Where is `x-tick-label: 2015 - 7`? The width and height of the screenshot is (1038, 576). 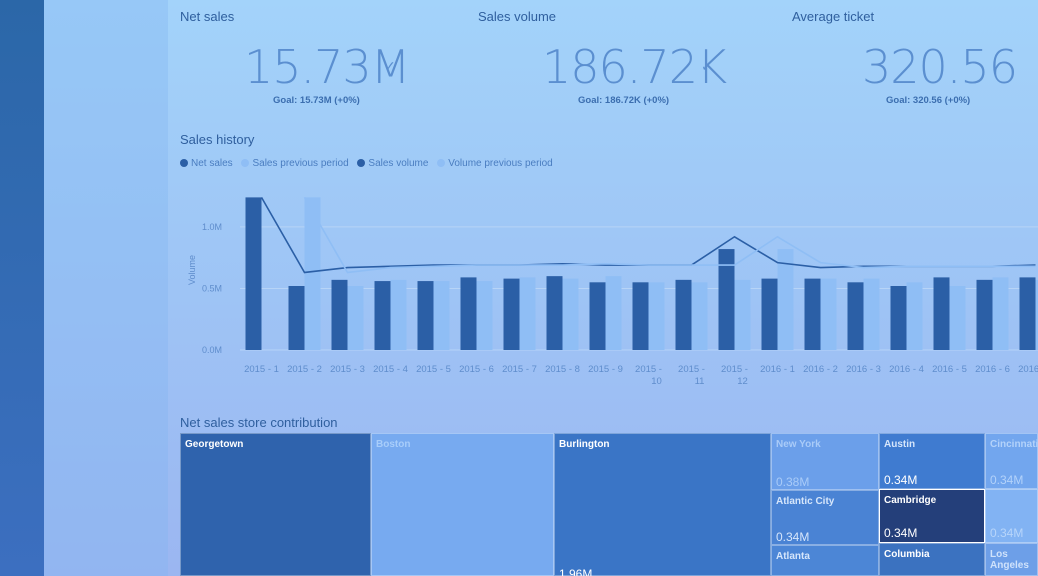
x-tick-label: 2015 - 7 is located at coordinates (519, 369).